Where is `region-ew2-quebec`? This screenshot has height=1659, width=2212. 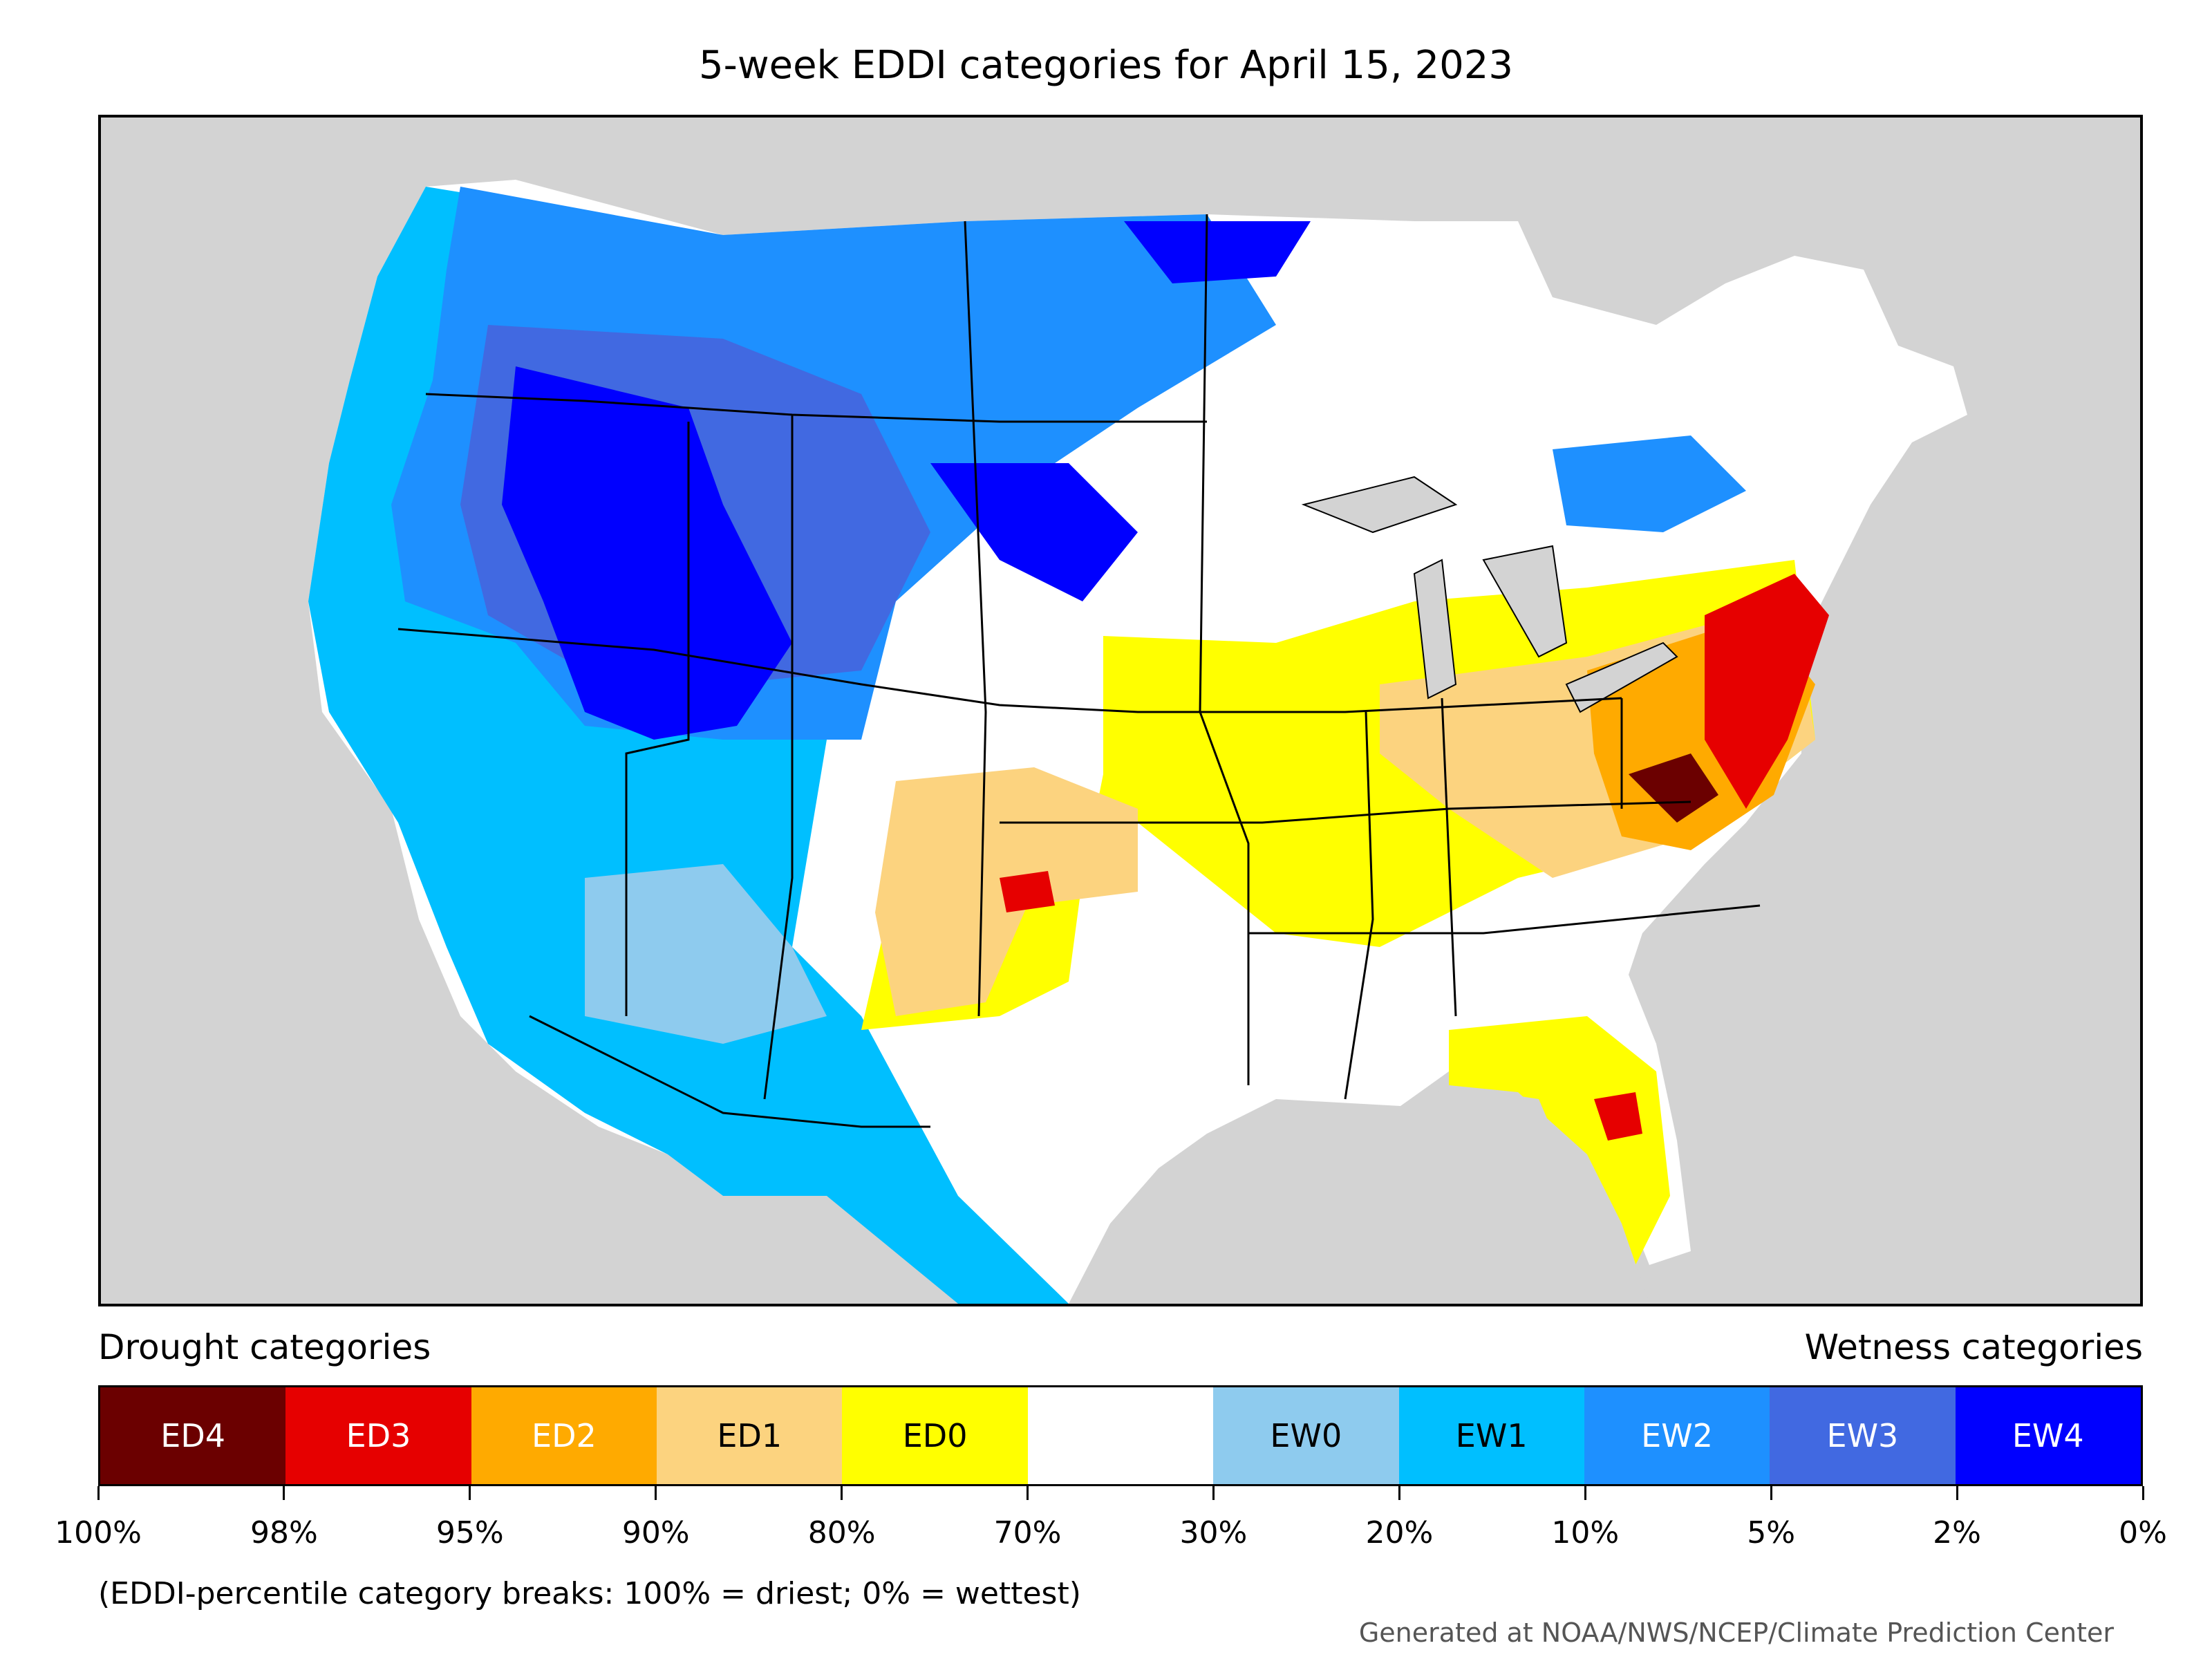 region-ew2-quebec is located at coordinates (1649, 483).